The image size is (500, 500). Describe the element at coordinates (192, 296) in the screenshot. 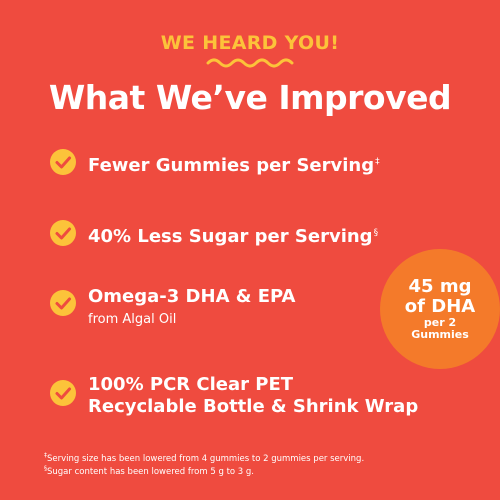

I see `benefit-label: Omega-3 DHA & EPA` at that location.